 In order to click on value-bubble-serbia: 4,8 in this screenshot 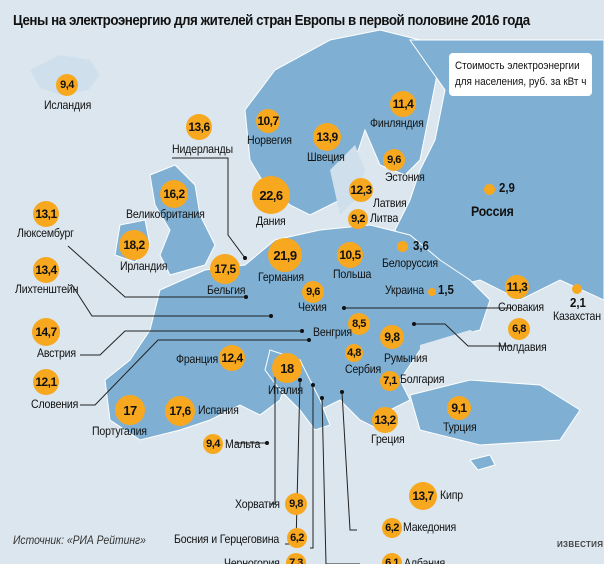, I will do `click(354, 353)`.